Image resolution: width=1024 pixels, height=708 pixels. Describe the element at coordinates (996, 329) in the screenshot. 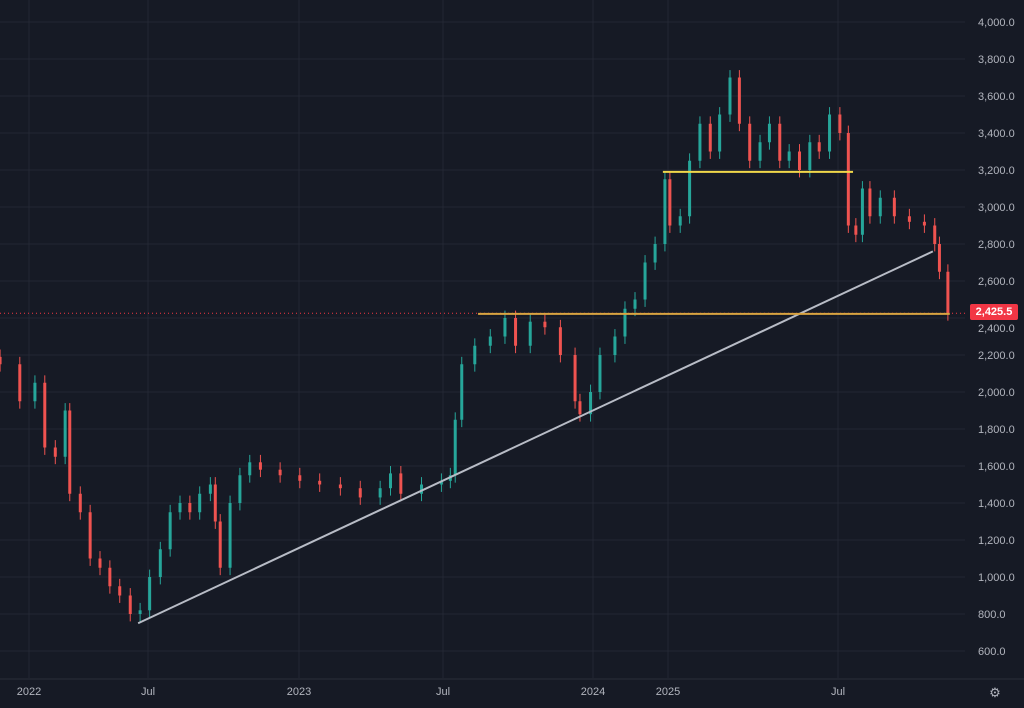

I see `y-tick-label: 2,400.0` at that location.